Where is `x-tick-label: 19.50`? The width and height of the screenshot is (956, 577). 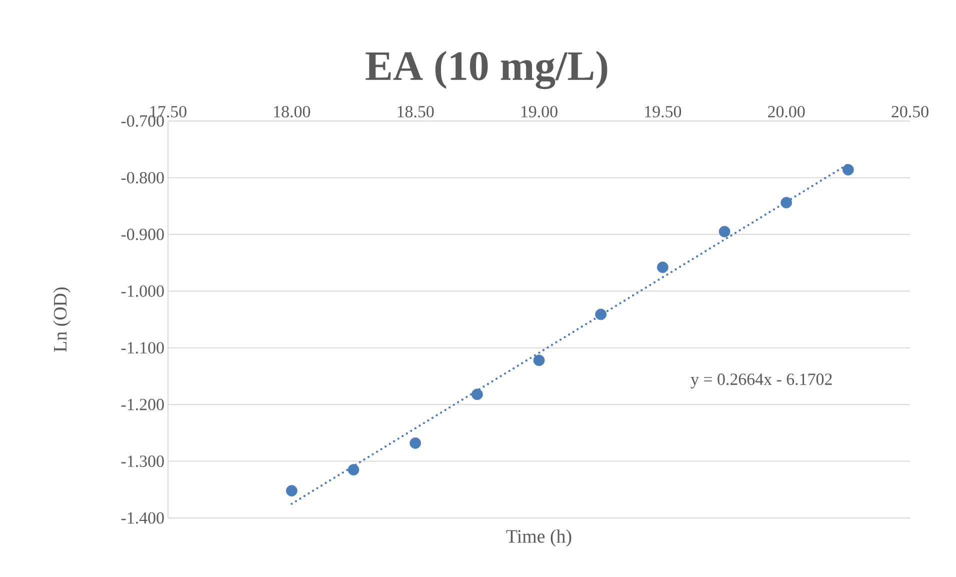 x-tick-label: 19.50 is located at coordinates (663, 112).